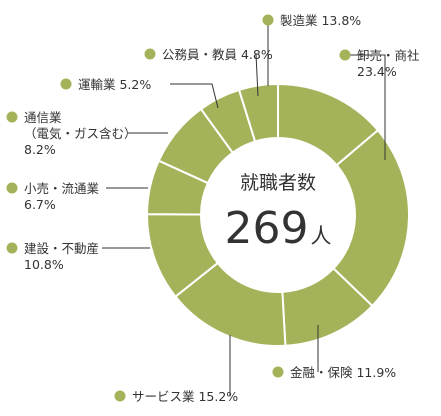 Image resolution: width=441 pixels, height=416 pixels. I want to click on slice-label: 卸売・商社 23.4%, so click(388, 63).